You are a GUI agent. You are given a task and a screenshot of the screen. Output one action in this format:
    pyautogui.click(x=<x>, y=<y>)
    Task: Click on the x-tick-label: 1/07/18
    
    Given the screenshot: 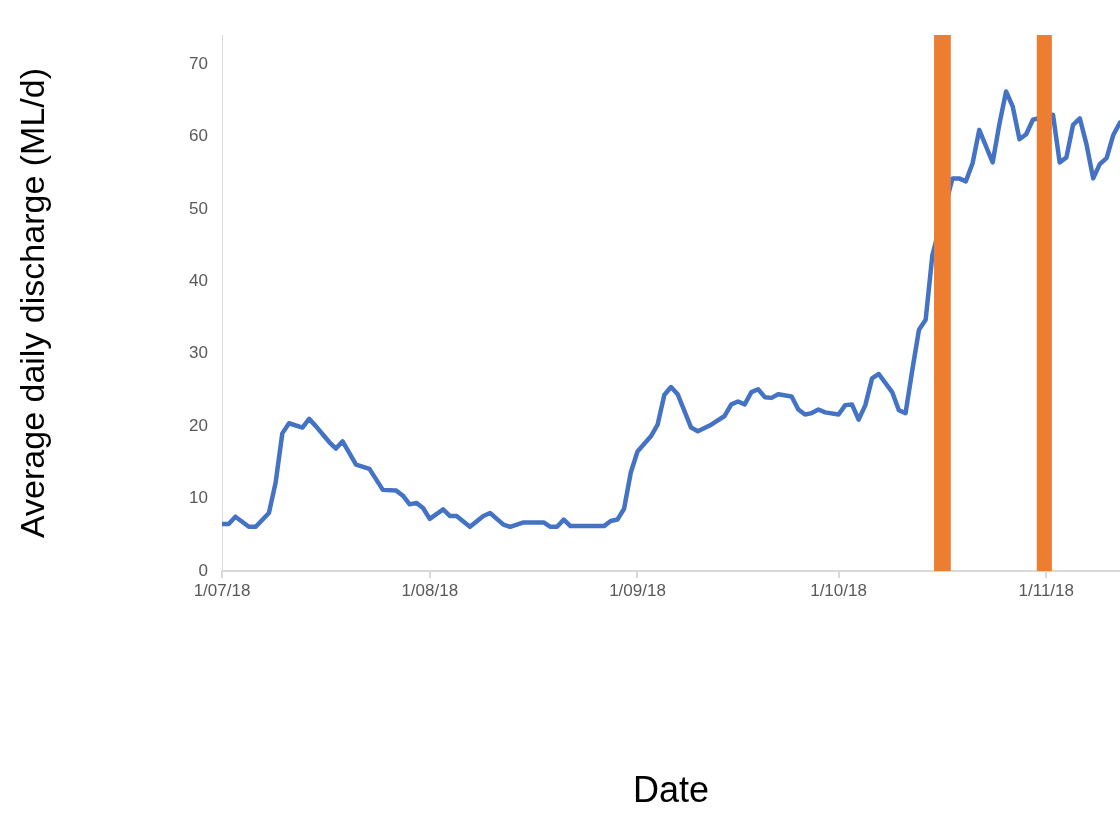 What is the action you would take?
    pyautogui.click(x=222, y=590)
    